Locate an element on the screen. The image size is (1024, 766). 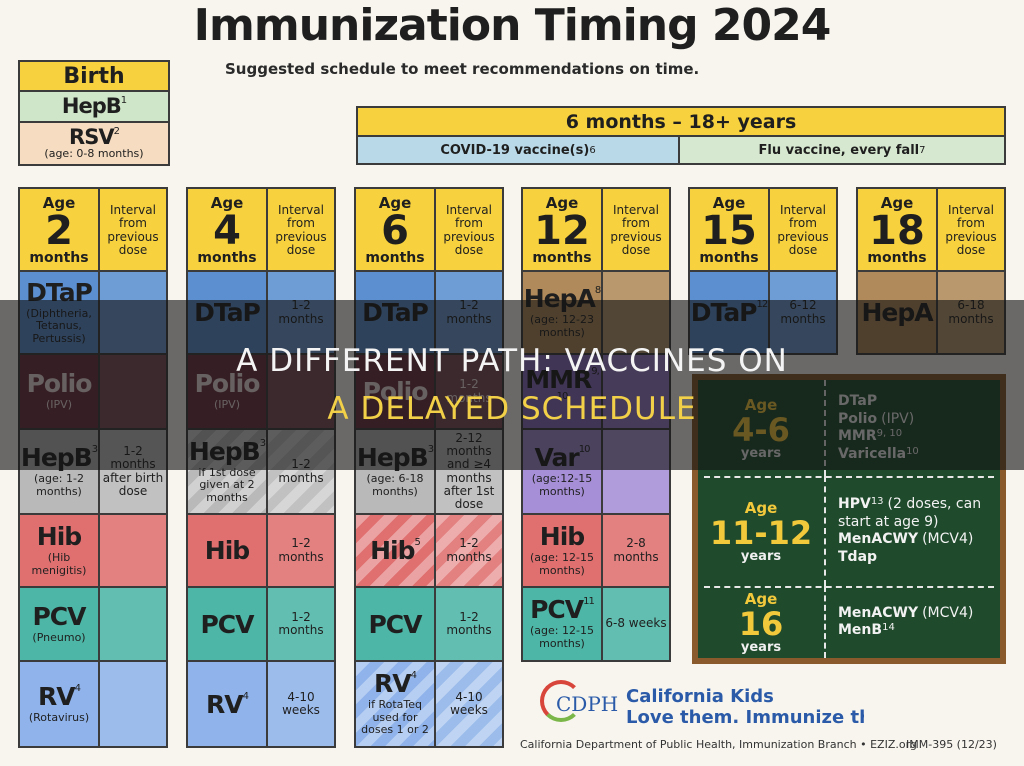
age-number: 4 is located at coordinates (227, 231).